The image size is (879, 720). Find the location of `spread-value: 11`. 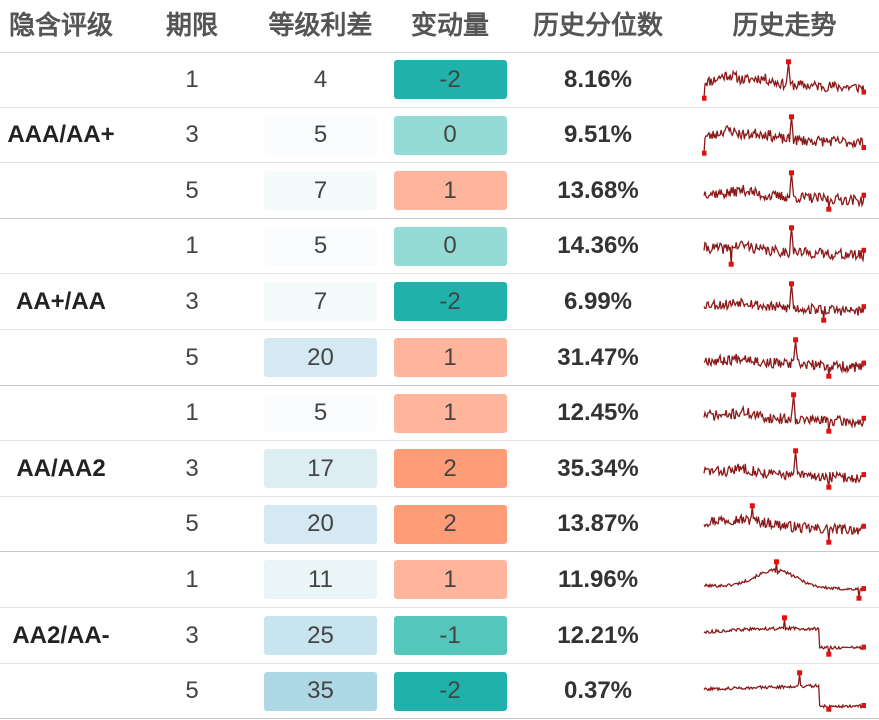

spread-value: 11 is located at coordinates (320, 580).